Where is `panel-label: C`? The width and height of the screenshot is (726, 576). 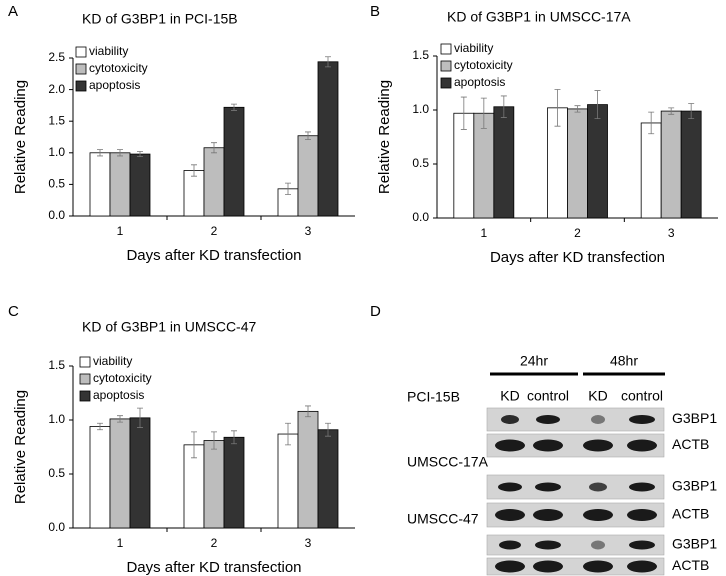
panel-label: C is located at coordinates (13, 311).